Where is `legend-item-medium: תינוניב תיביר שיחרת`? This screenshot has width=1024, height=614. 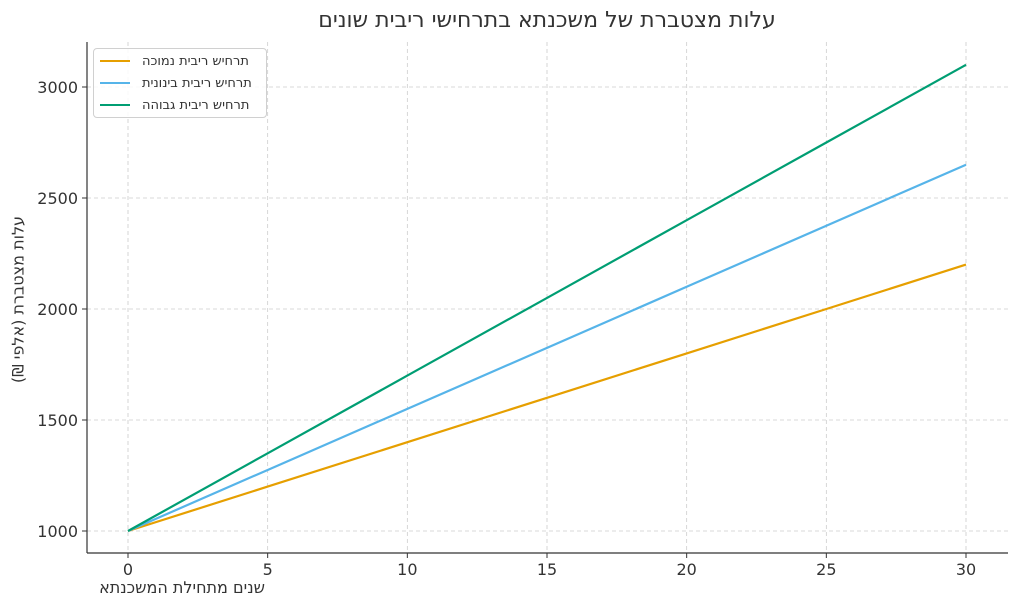 legend-item-medium: תינוניב תיביר שיחרת is located at coordinates (176, 83).